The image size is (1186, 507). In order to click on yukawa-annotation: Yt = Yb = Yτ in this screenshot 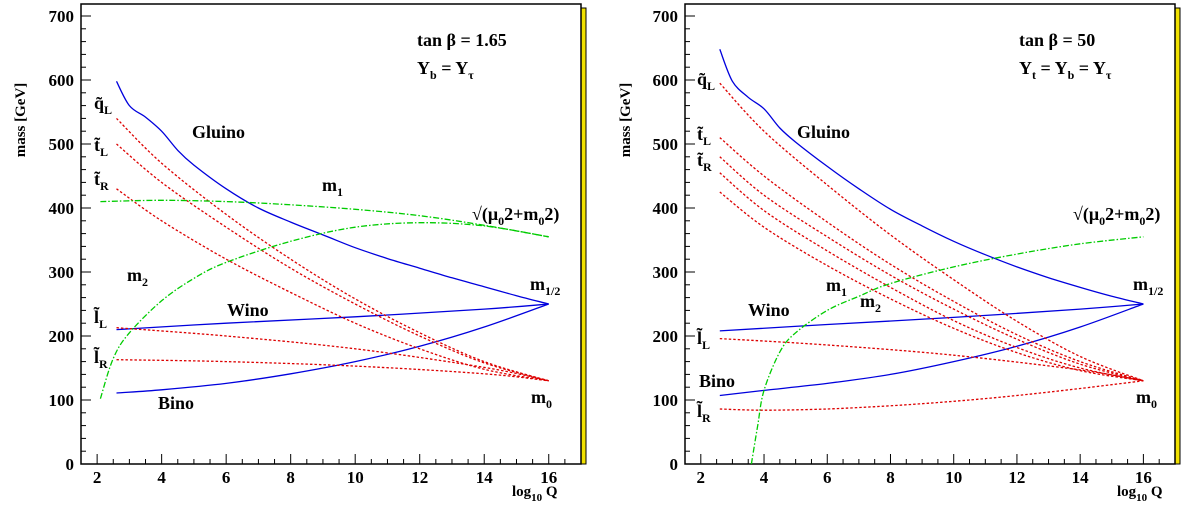, I will do `click(1065, 70)`.